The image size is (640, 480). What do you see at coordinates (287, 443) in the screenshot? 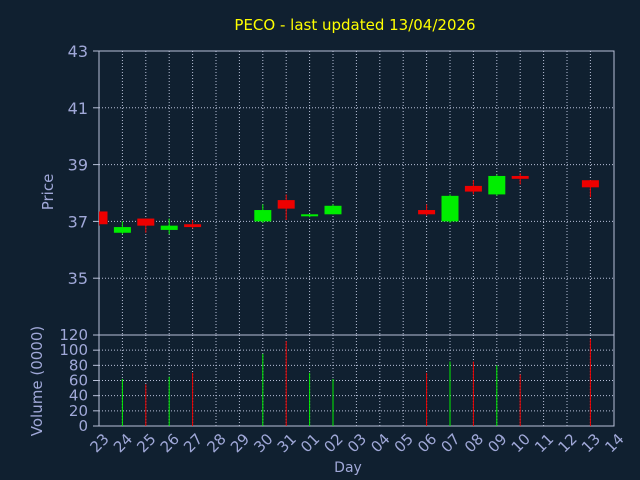
I see `x-tick-label: 31` at bounding box center [287, 443].